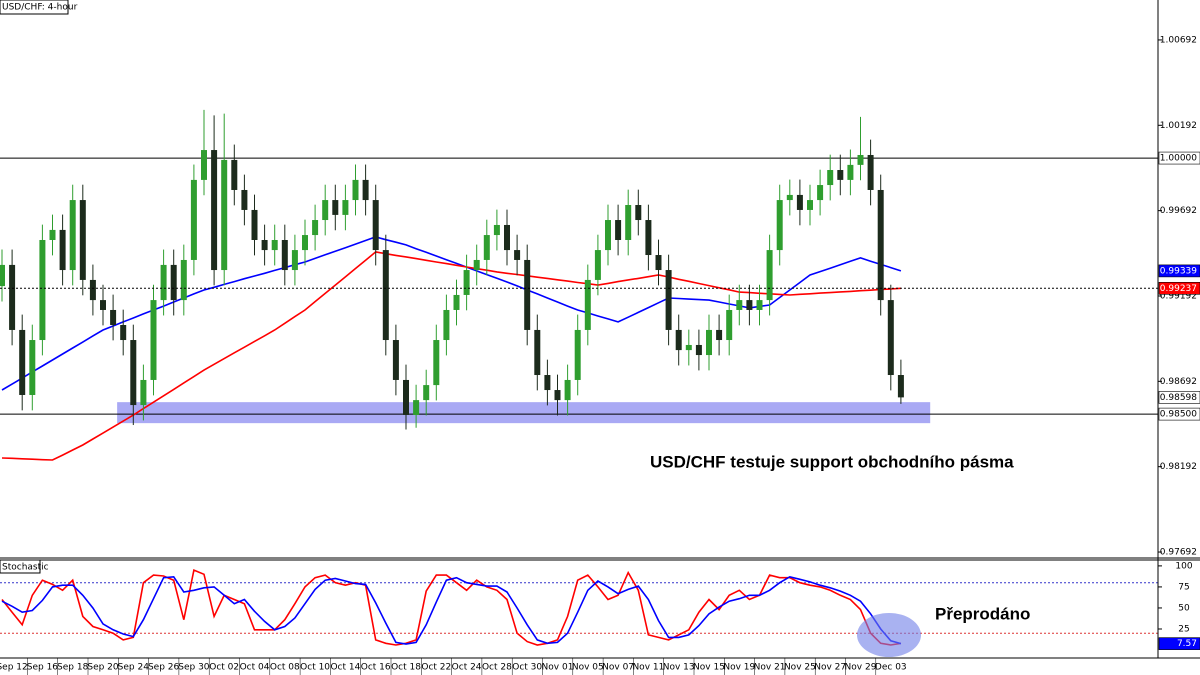  What do you see at coordinates (1183, 629) in the screenshot?
I see `y-tick-label: 25` at bounding box center [1183, 629].